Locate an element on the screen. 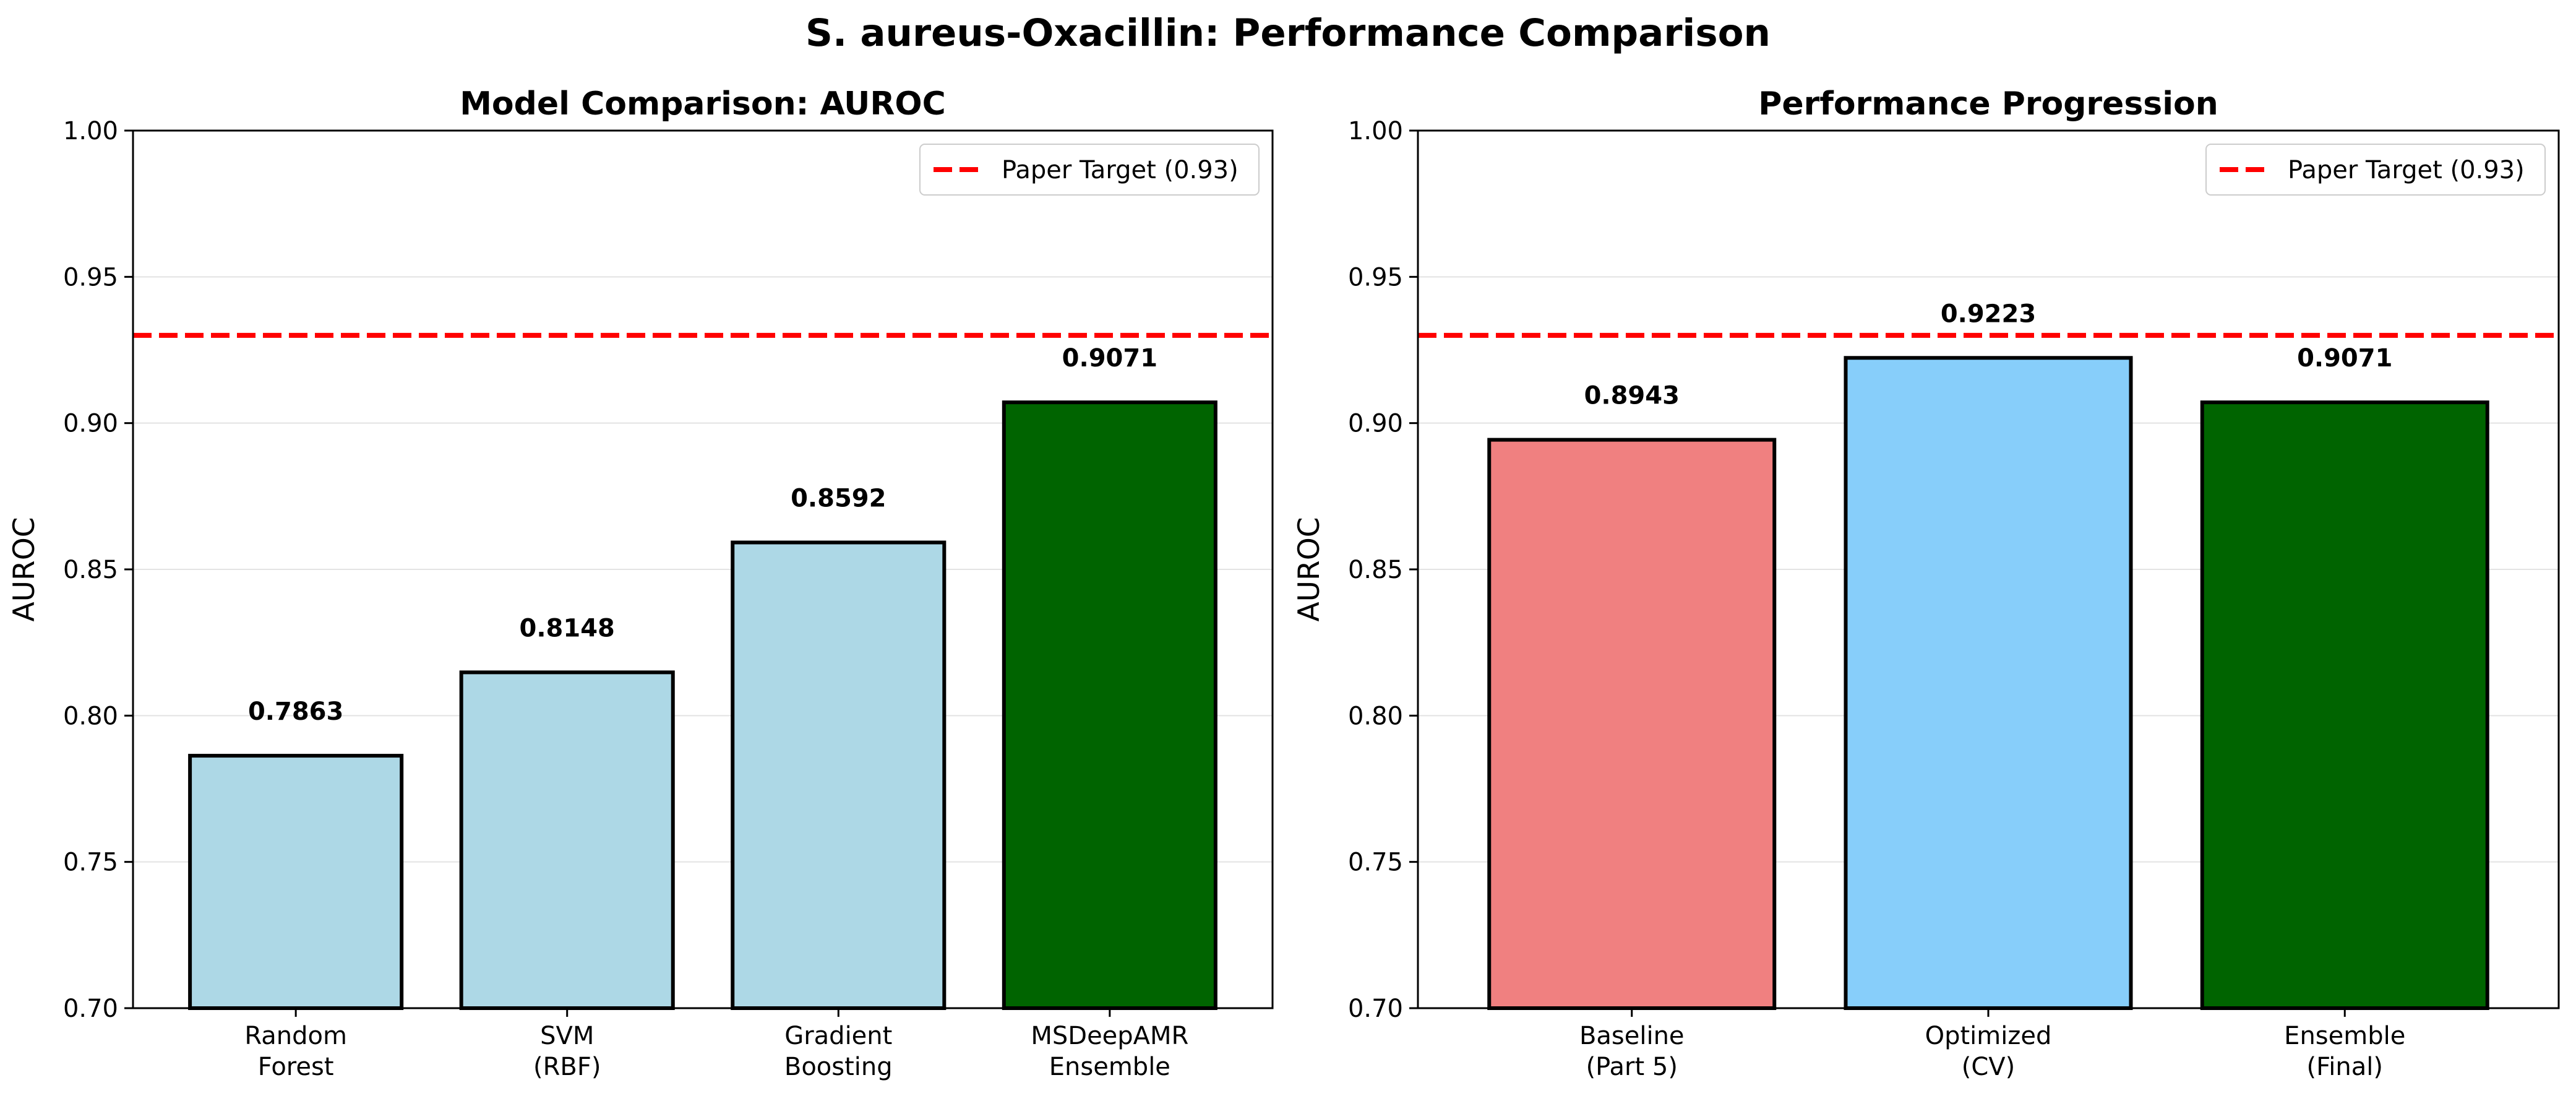  bar-value-label: 0.7863 is located at coordinates (295, 711).